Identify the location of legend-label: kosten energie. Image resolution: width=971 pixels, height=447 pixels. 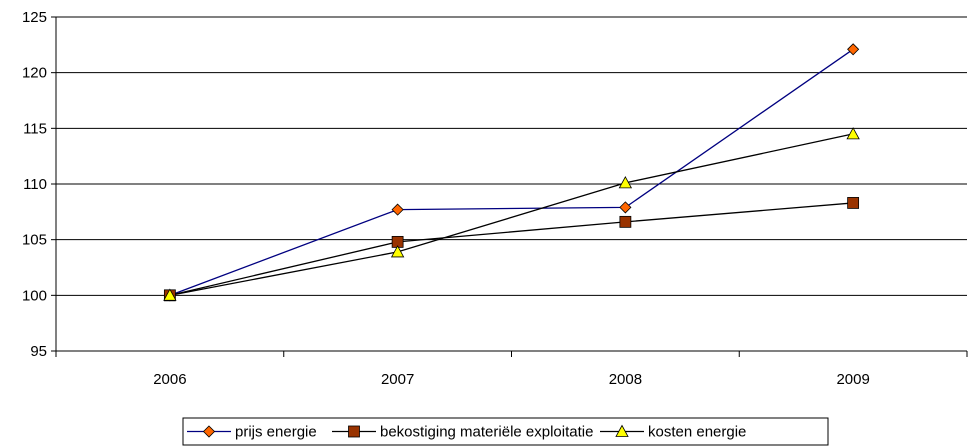
(697, 432).